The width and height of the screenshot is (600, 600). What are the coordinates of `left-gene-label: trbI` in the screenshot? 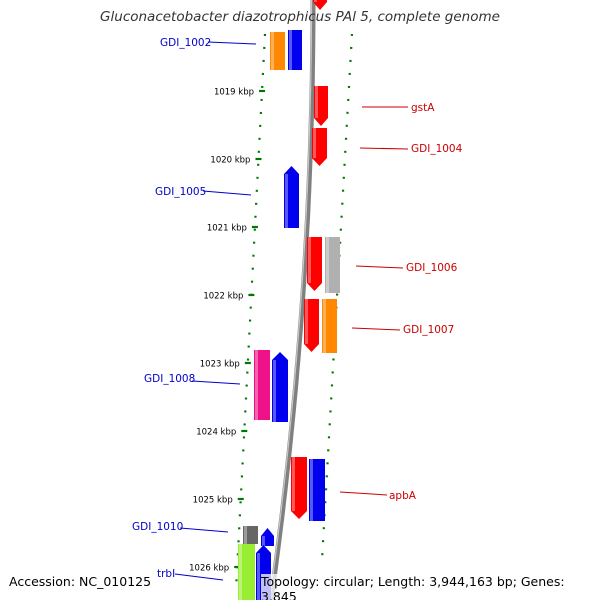 It's located at (166, 574).